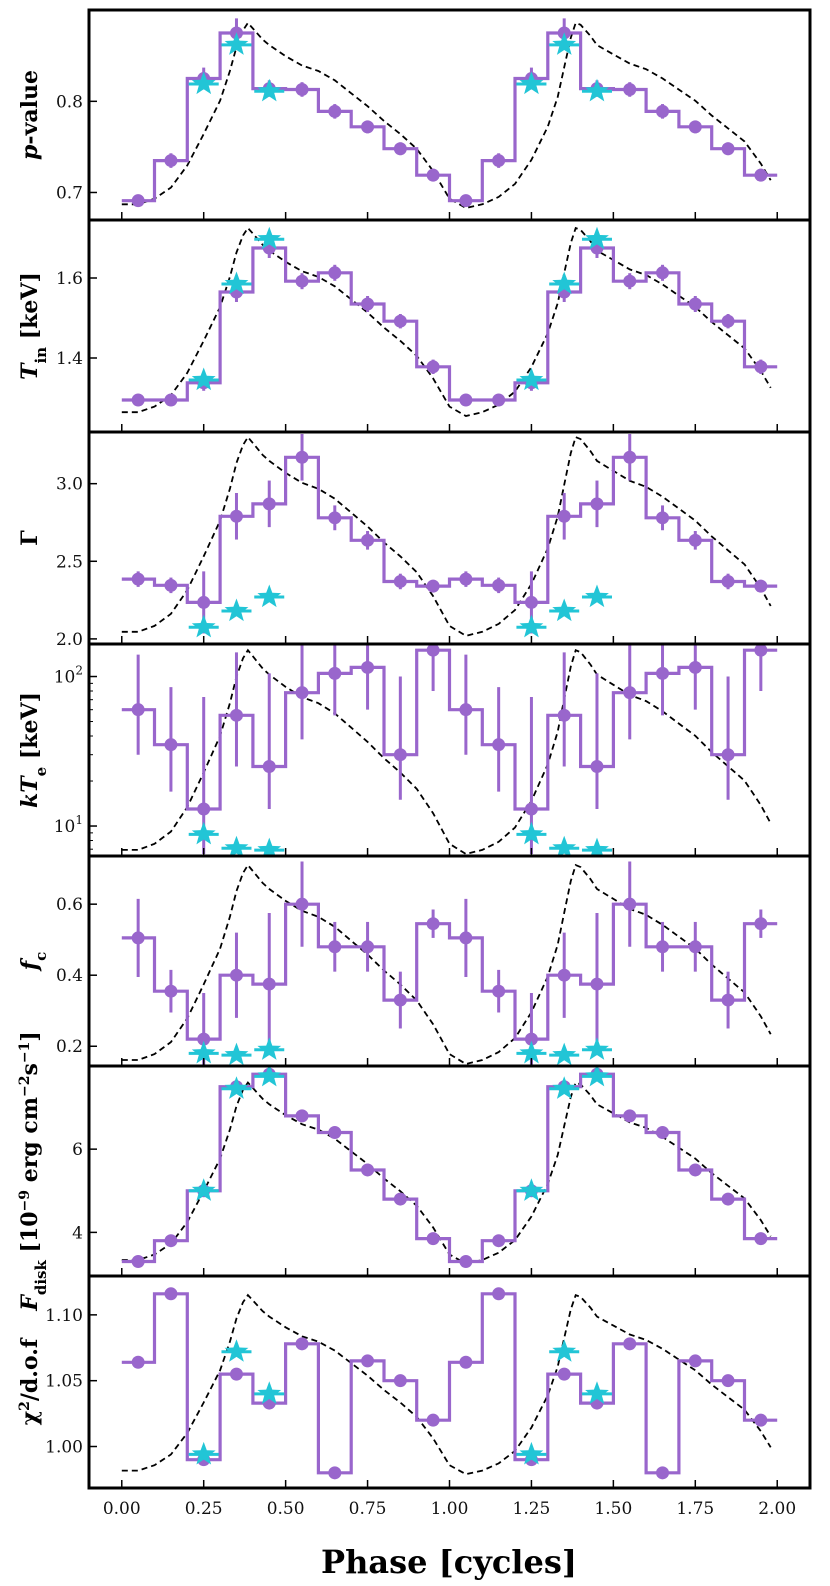 This screenshot has height=1586, width=830. I want to click on y-axis-label-part: T, so click(30, 371).